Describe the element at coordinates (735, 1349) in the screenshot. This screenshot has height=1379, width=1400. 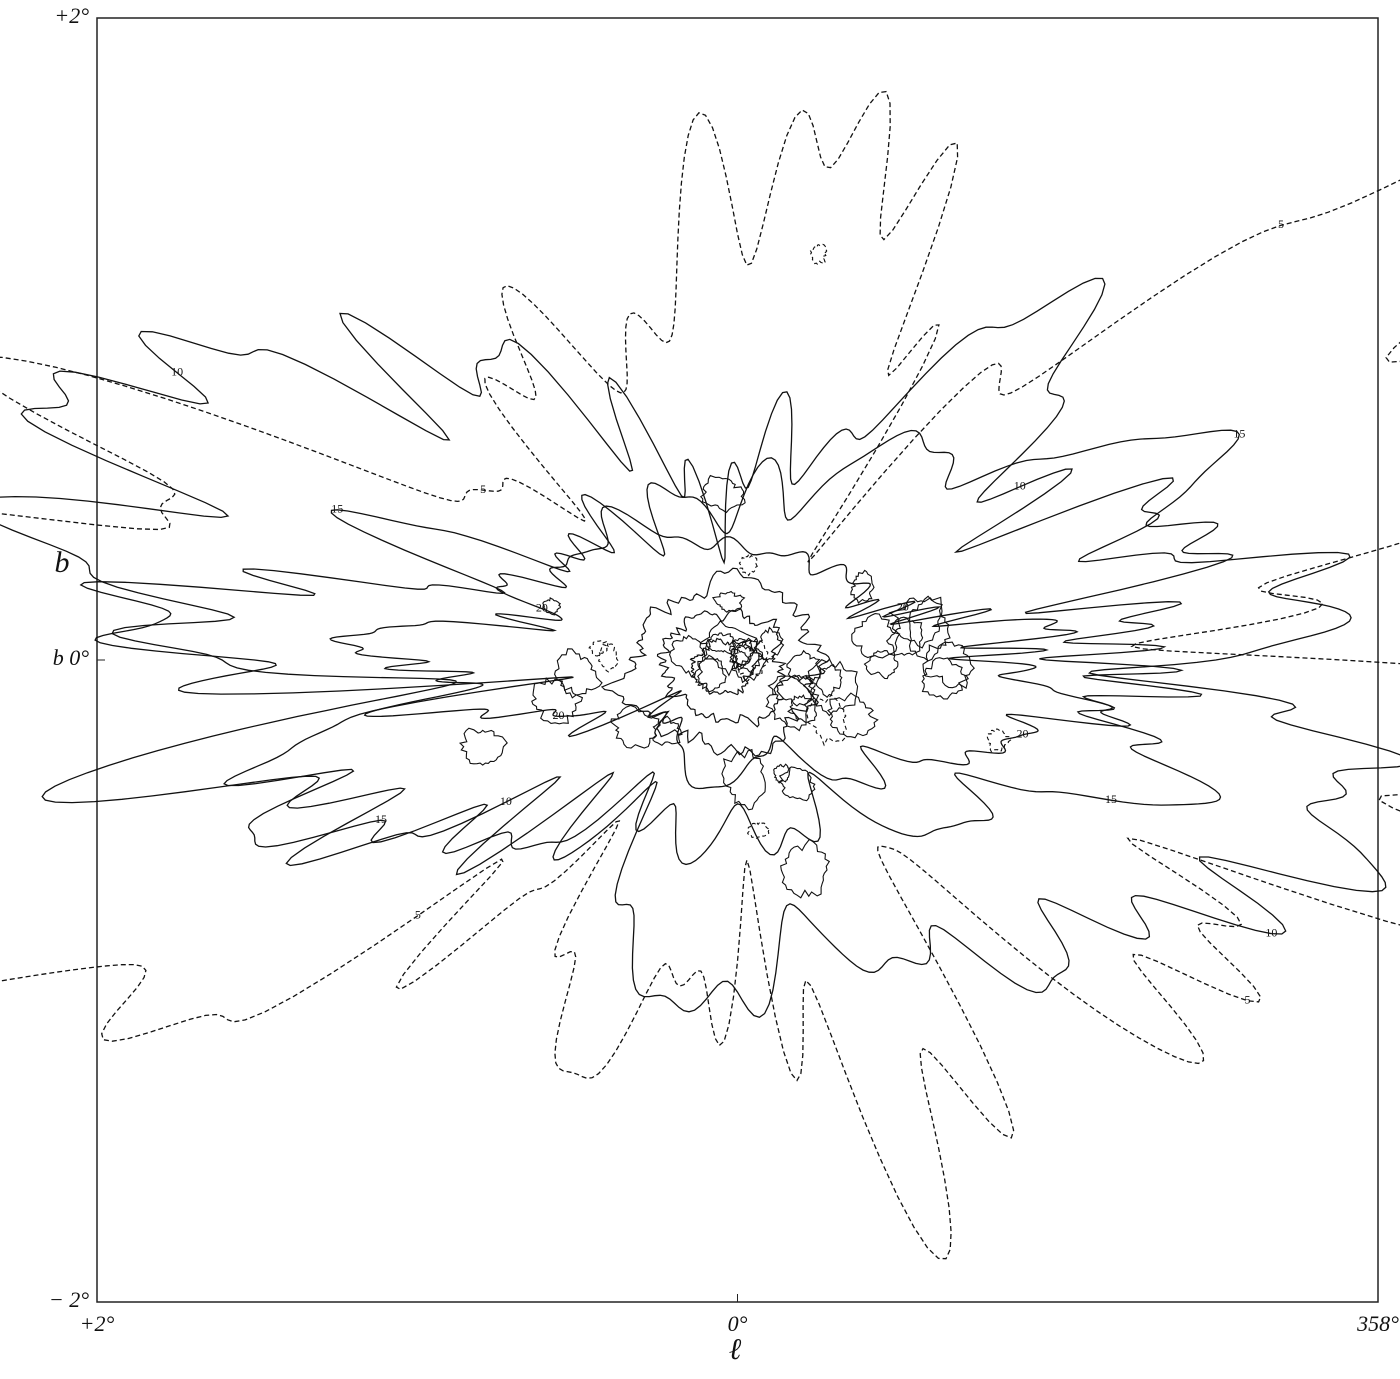
I see `x-axis-label: ℓ` at that location.